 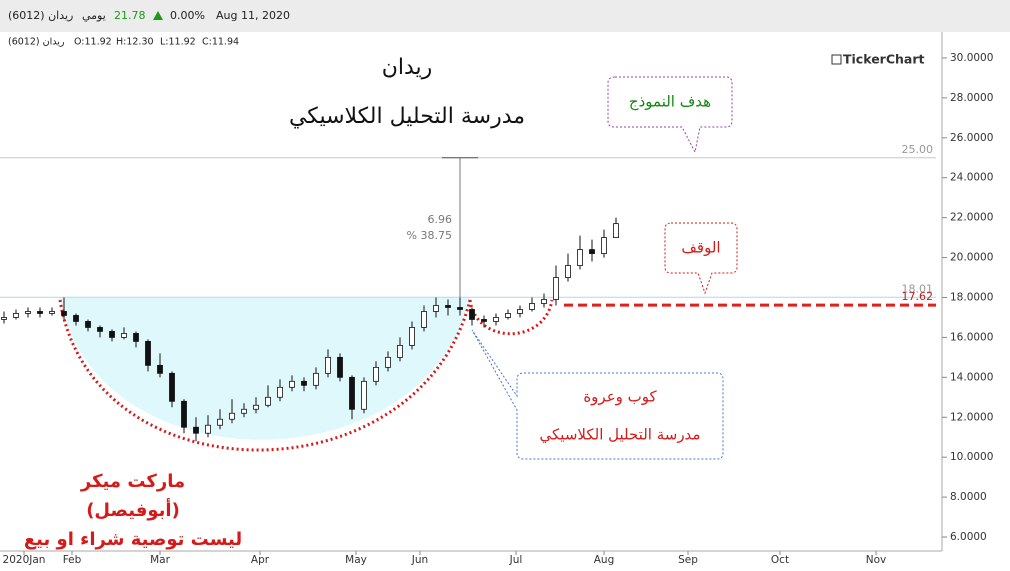 What do you see at coordinates (187, 15) in the screenshot?
I see `toolbar-change: 0.00%` at bounding box center [187, 15].